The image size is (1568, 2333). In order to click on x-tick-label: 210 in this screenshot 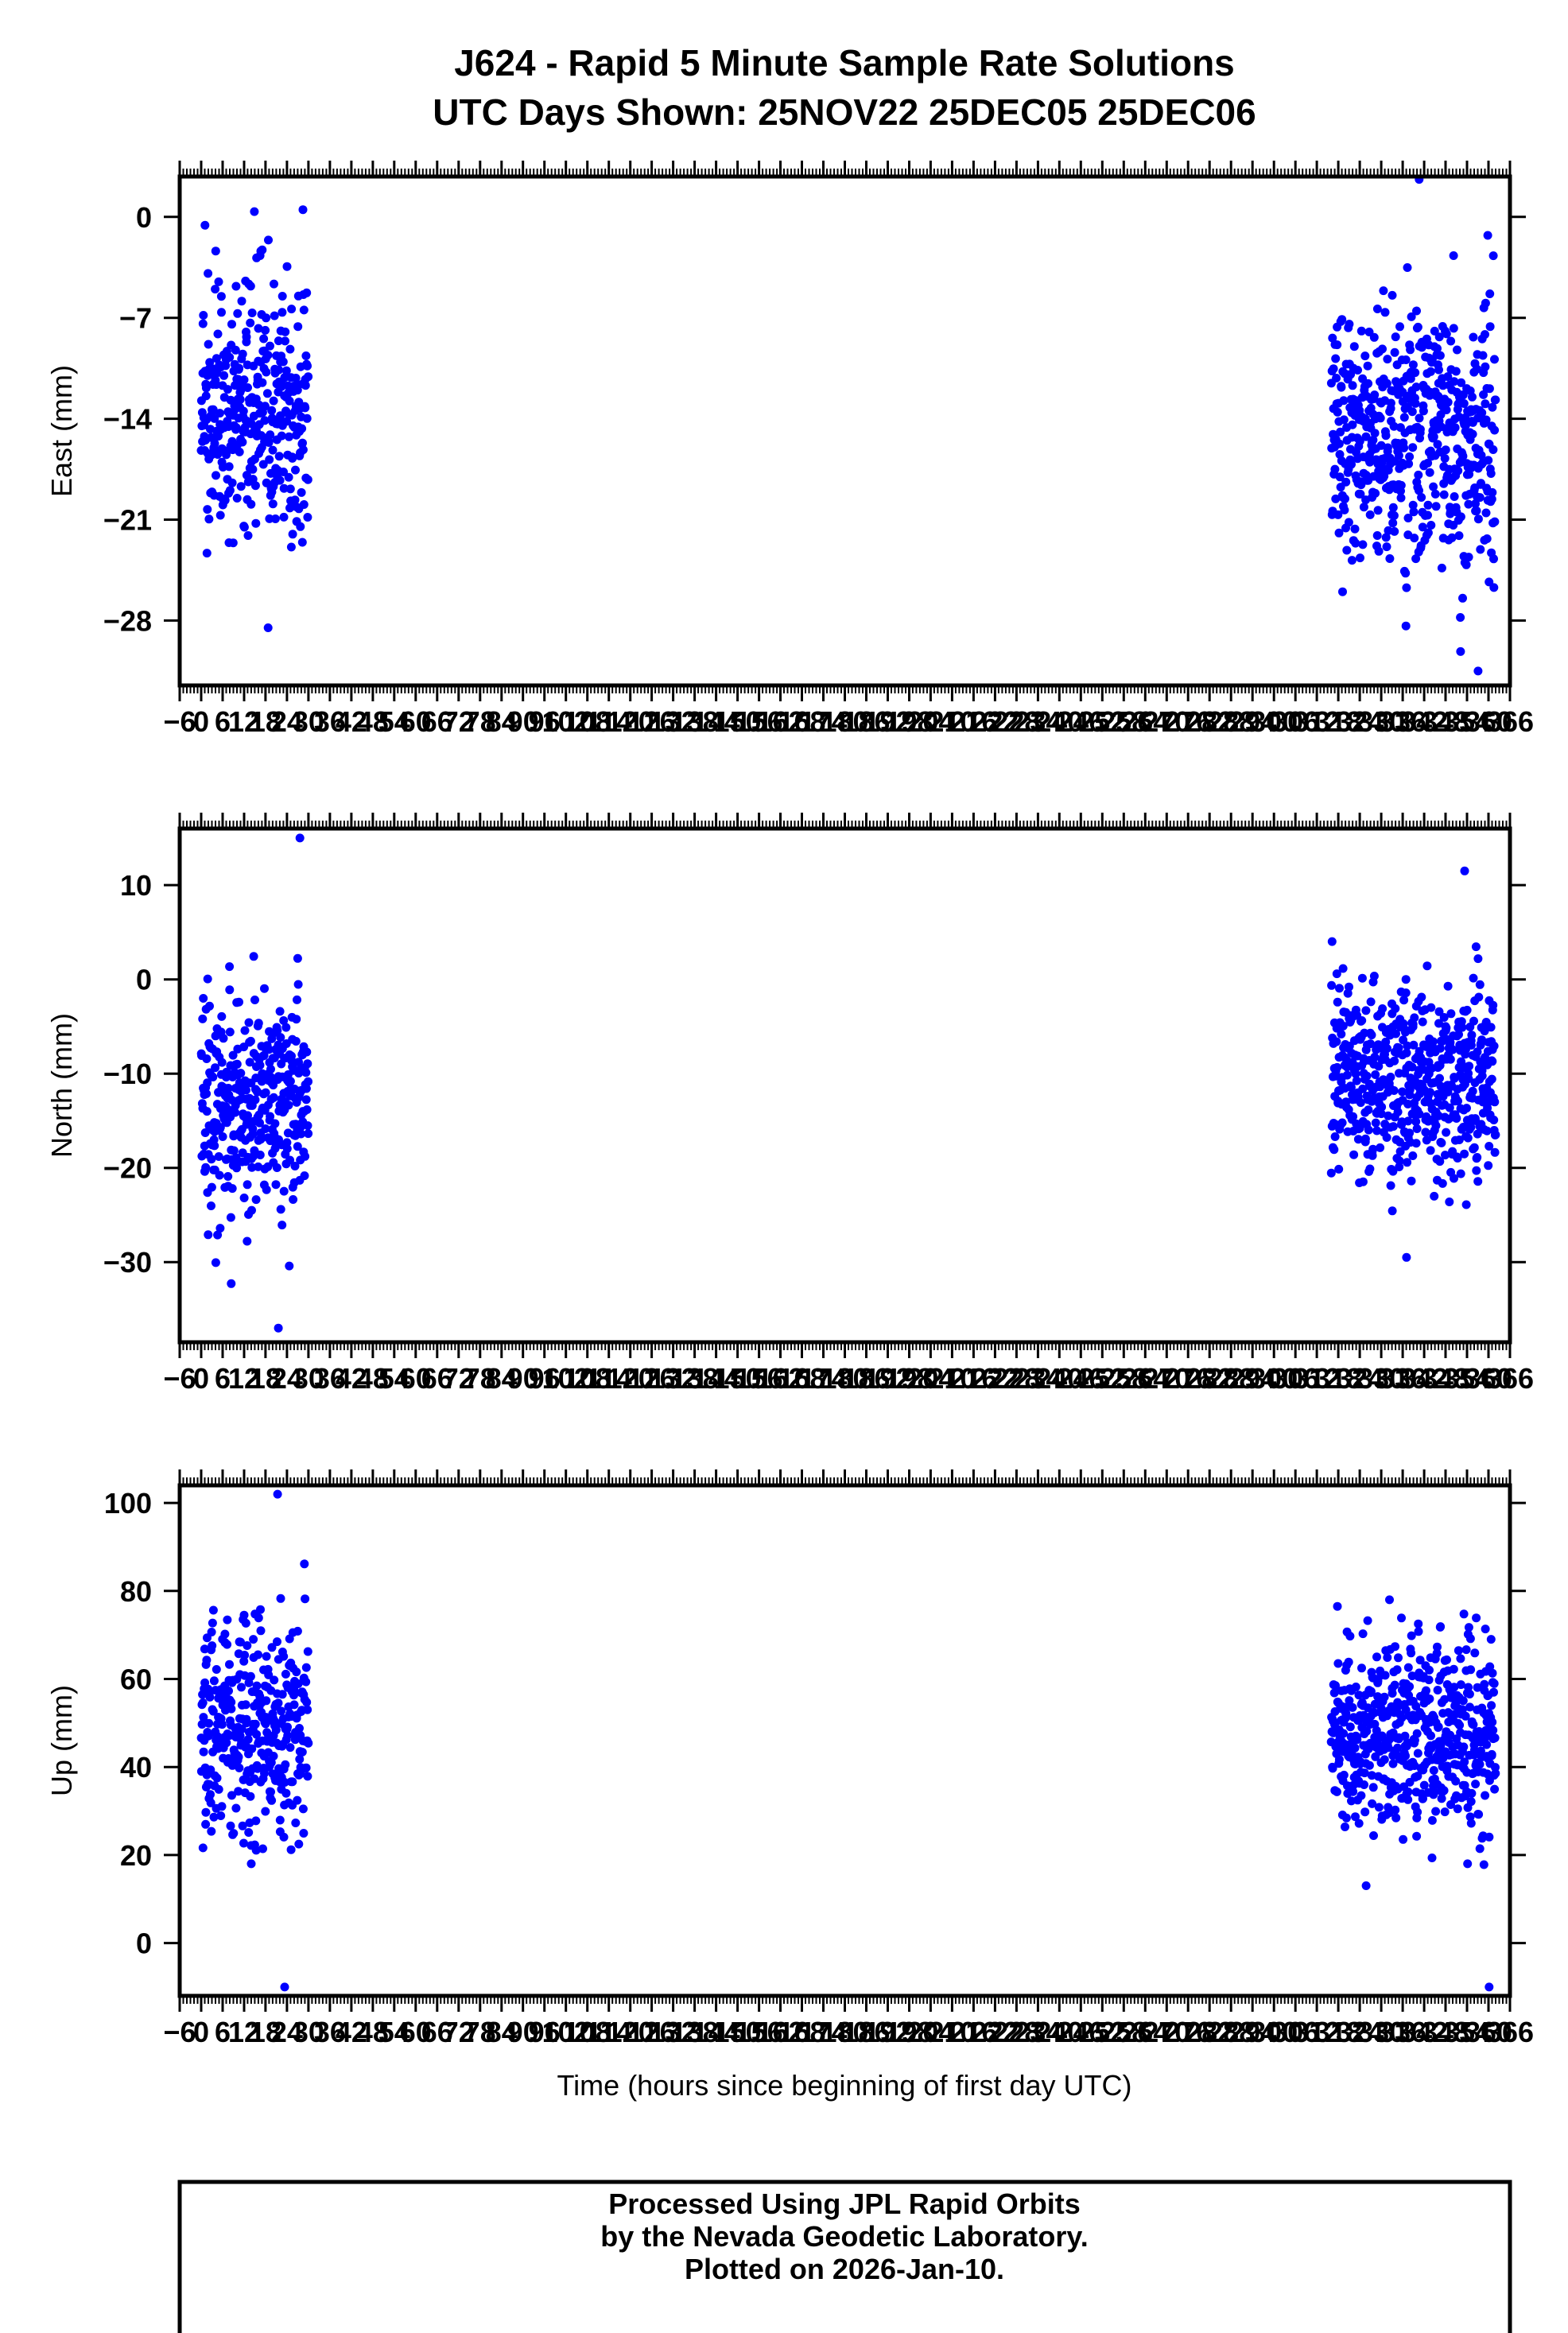, I will do `click(952, 721)`.